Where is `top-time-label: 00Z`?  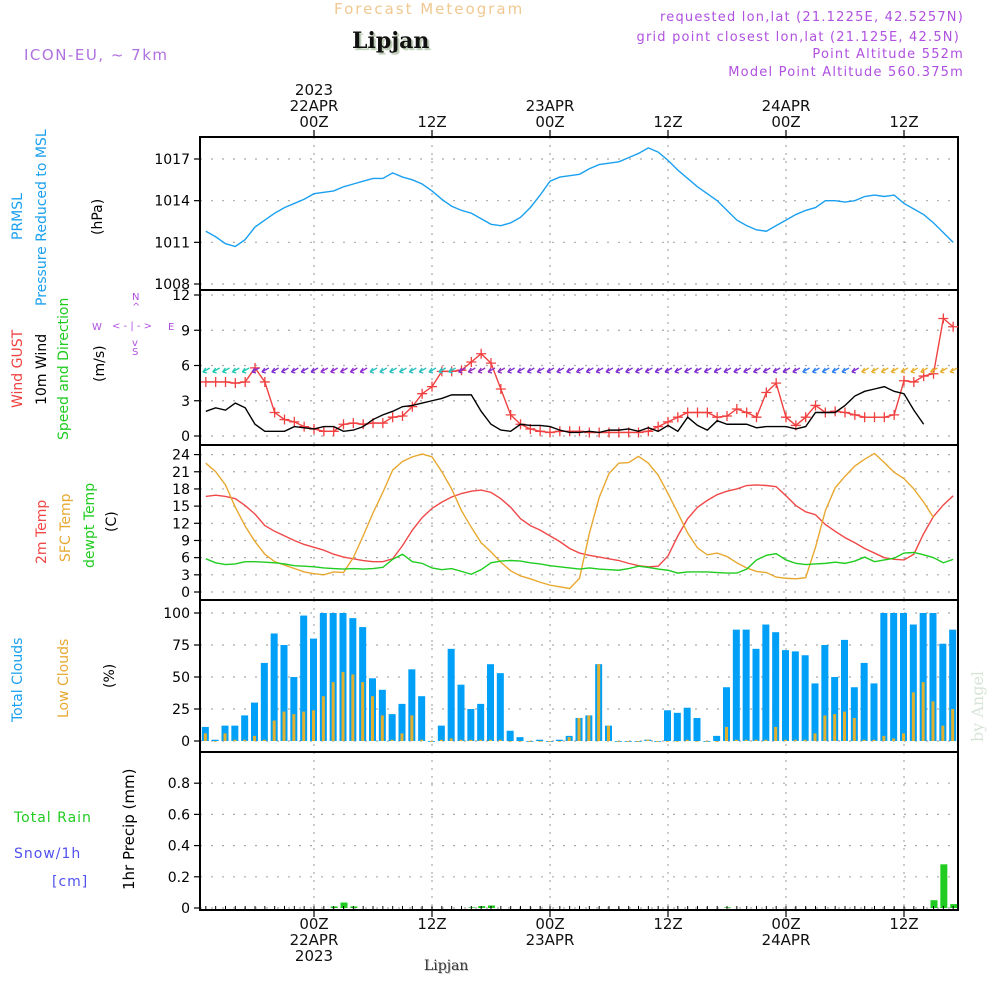 top-time-label: 00Z is located at coordinates (785, 122).